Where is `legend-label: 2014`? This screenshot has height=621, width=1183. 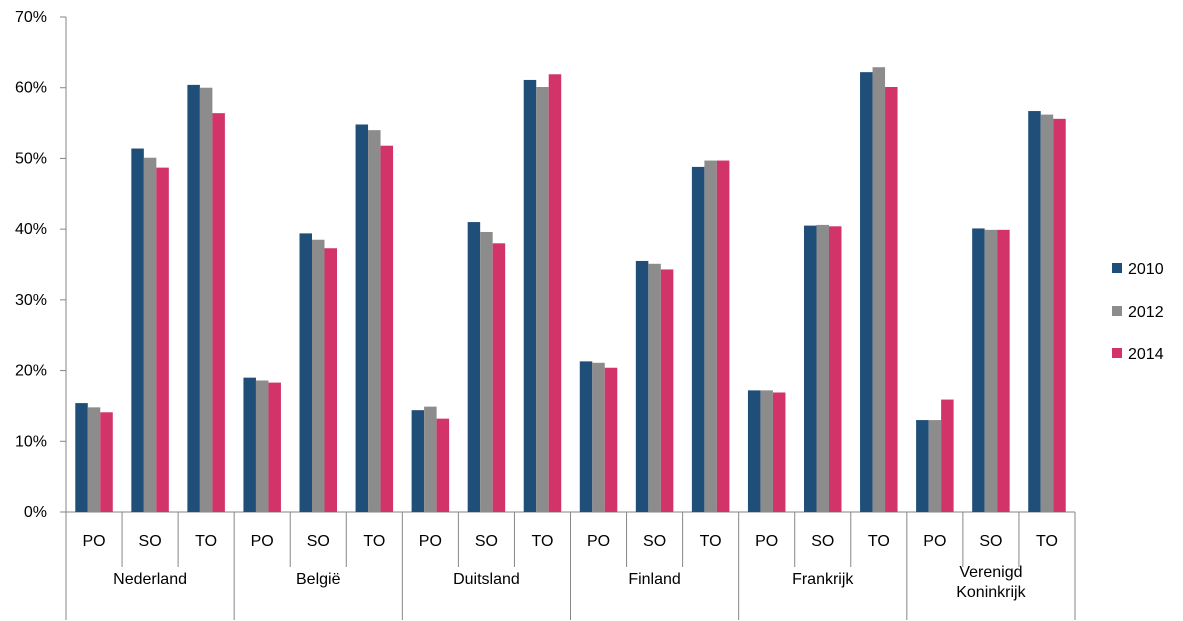
legend-label: 2014 is located at coordinates (1146, 354).